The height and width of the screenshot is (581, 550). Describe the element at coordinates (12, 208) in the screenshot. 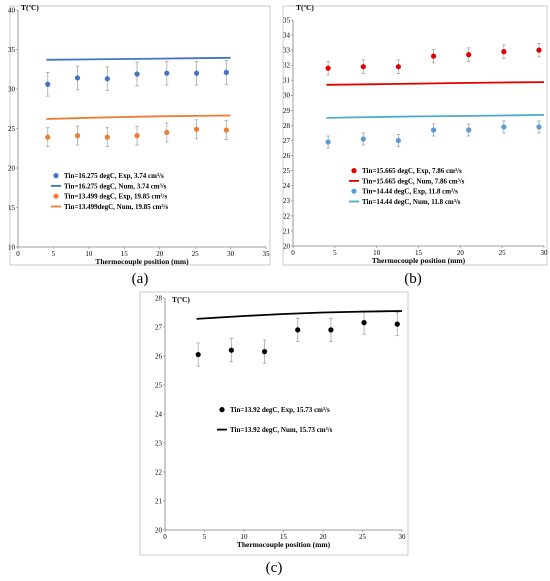

I see `y-tick-label: 15` at that location.